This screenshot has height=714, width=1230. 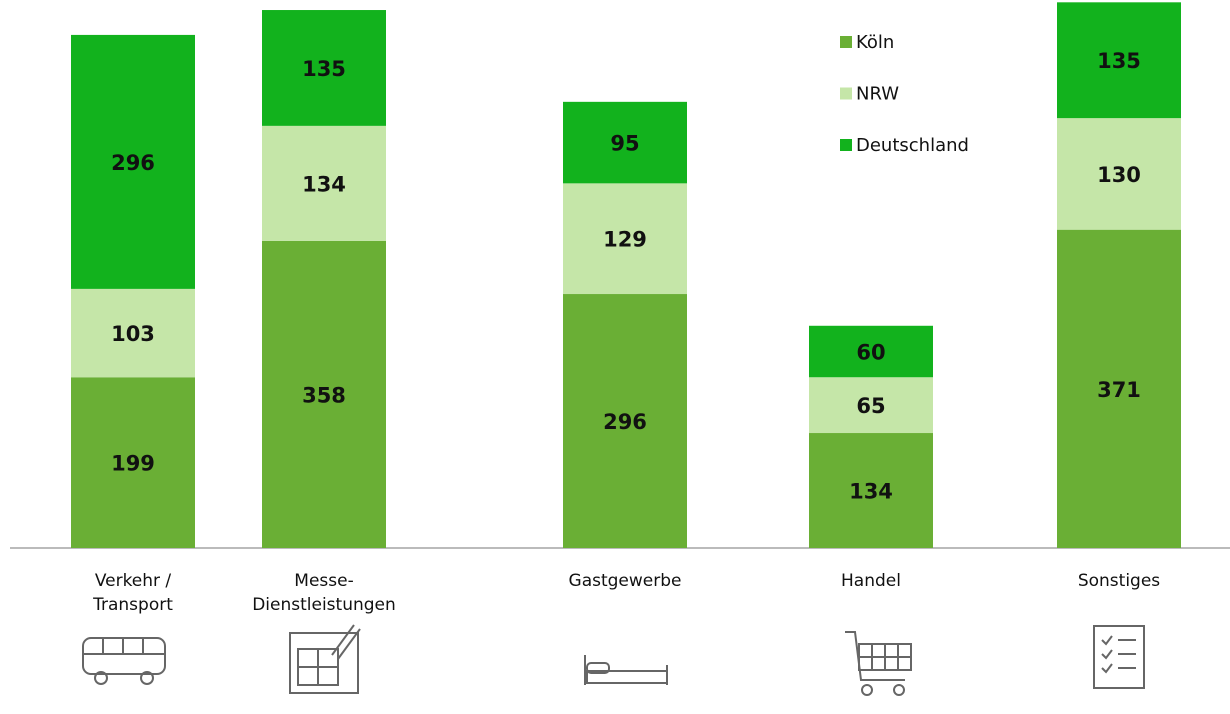 What do you see at coordinates (325, 659) in the screenshot?
I see `icon-plan` at bounding box center [325, 659].